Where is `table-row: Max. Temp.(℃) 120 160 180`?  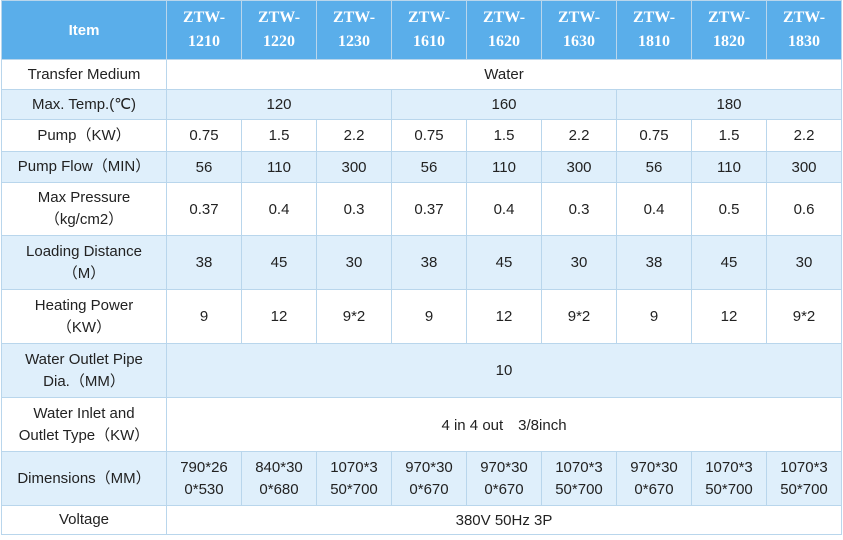 table-row: Max. Temp.(℃) 120 160 180 is located at coordinates (421, 104).